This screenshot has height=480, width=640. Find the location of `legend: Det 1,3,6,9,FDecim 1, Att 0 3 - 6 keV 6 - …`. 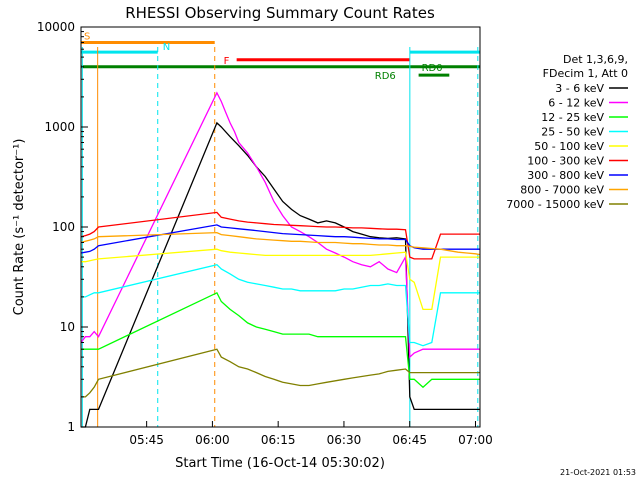

legend: Det 1,3,6,9,FDecim 1, Att 0 3 - 6 keV 6 - … is located at coordinates (567, 132).